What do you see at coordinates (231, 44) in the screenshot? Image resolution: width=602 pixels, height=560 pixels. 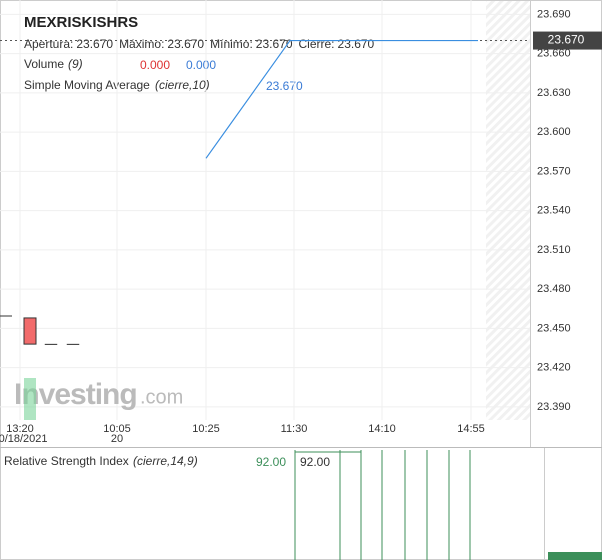 I see `legend-label: Mínimo:` at bounding box center [231, 44].